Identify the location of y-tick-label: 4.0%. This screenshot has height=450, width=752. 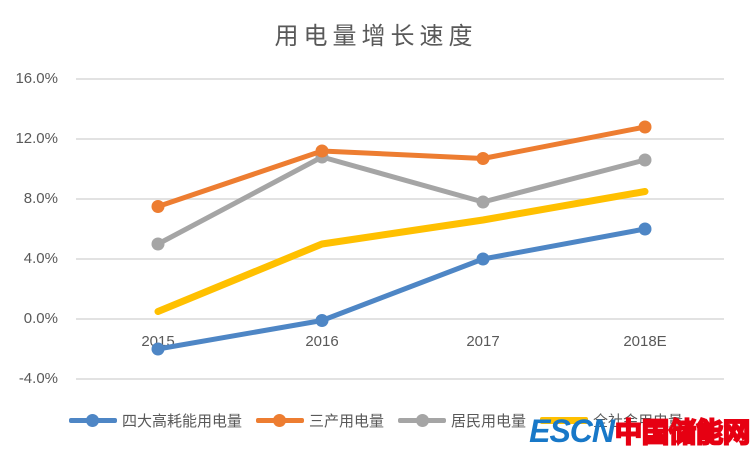
(40, 258).